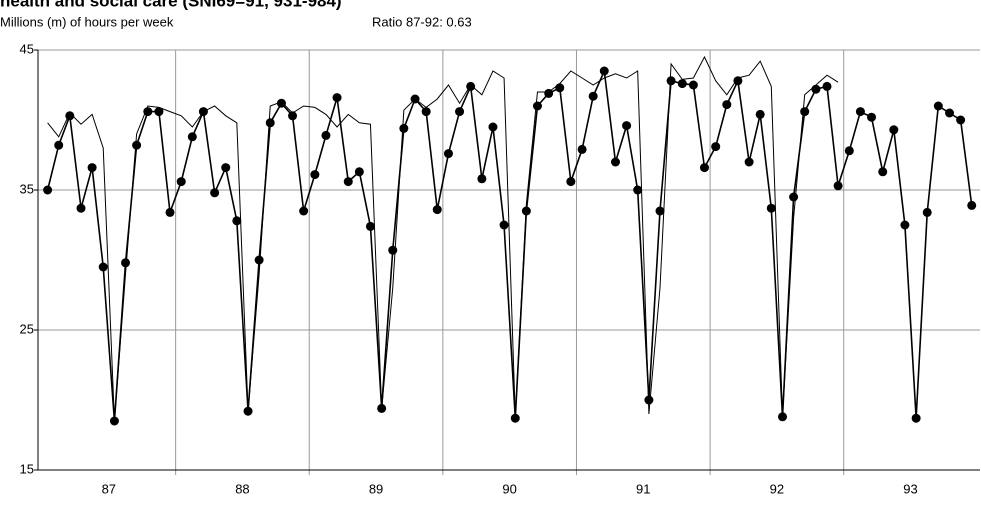 This screenshot has width=981, height=507. I want to click on x-tick-label: 91, so click(643, 488).